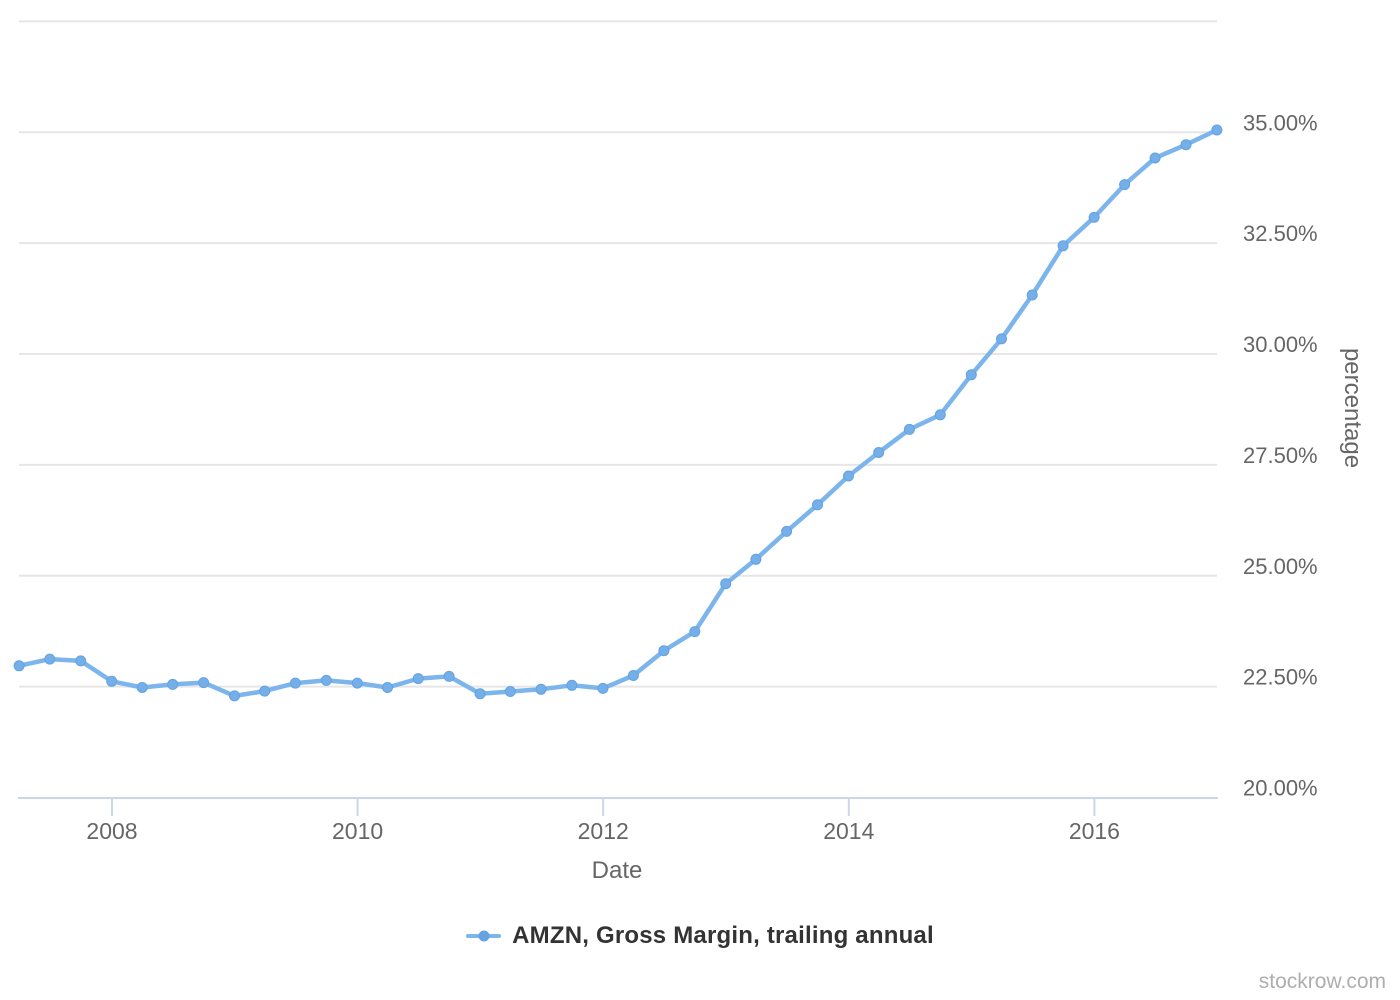  Describe the element at coordinates (1280, 122) in the screenshot. I see `y-axis-label: 35.00%` at that location.